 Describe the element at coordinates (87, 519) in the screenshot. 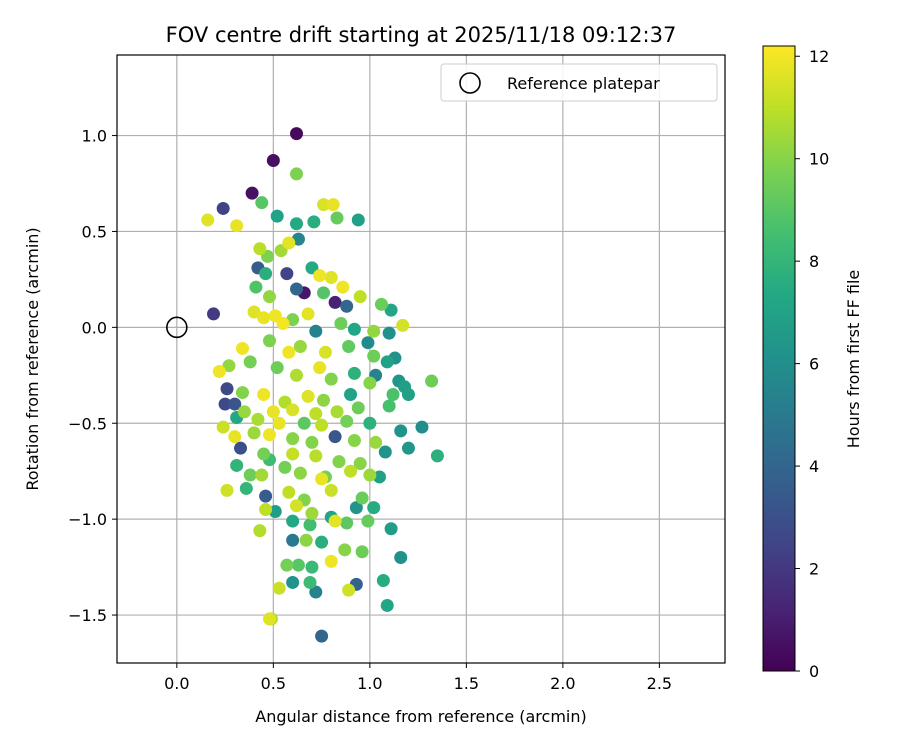

I see `y-tick-label: −1.0` at that location.